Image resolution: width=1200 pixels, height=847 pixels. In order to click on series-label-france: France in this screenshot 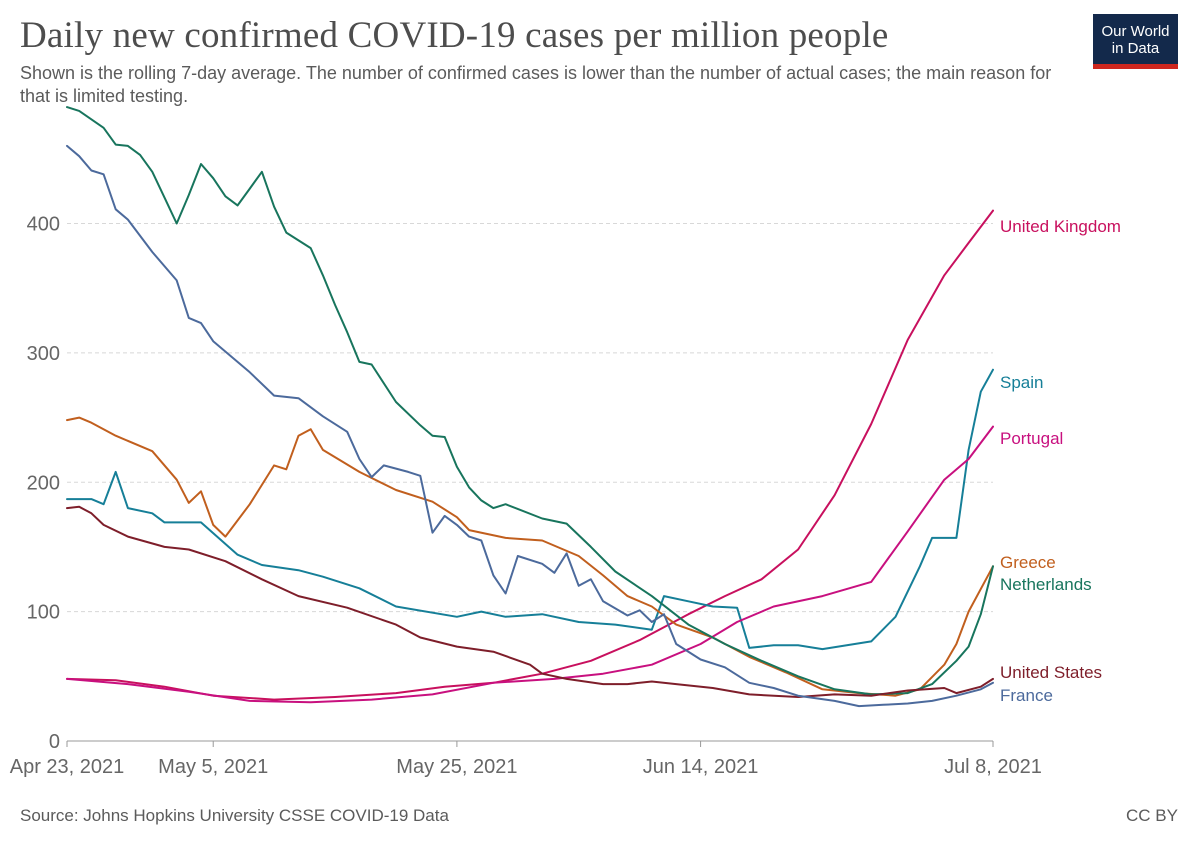, I will do `click(1026, 695)`.